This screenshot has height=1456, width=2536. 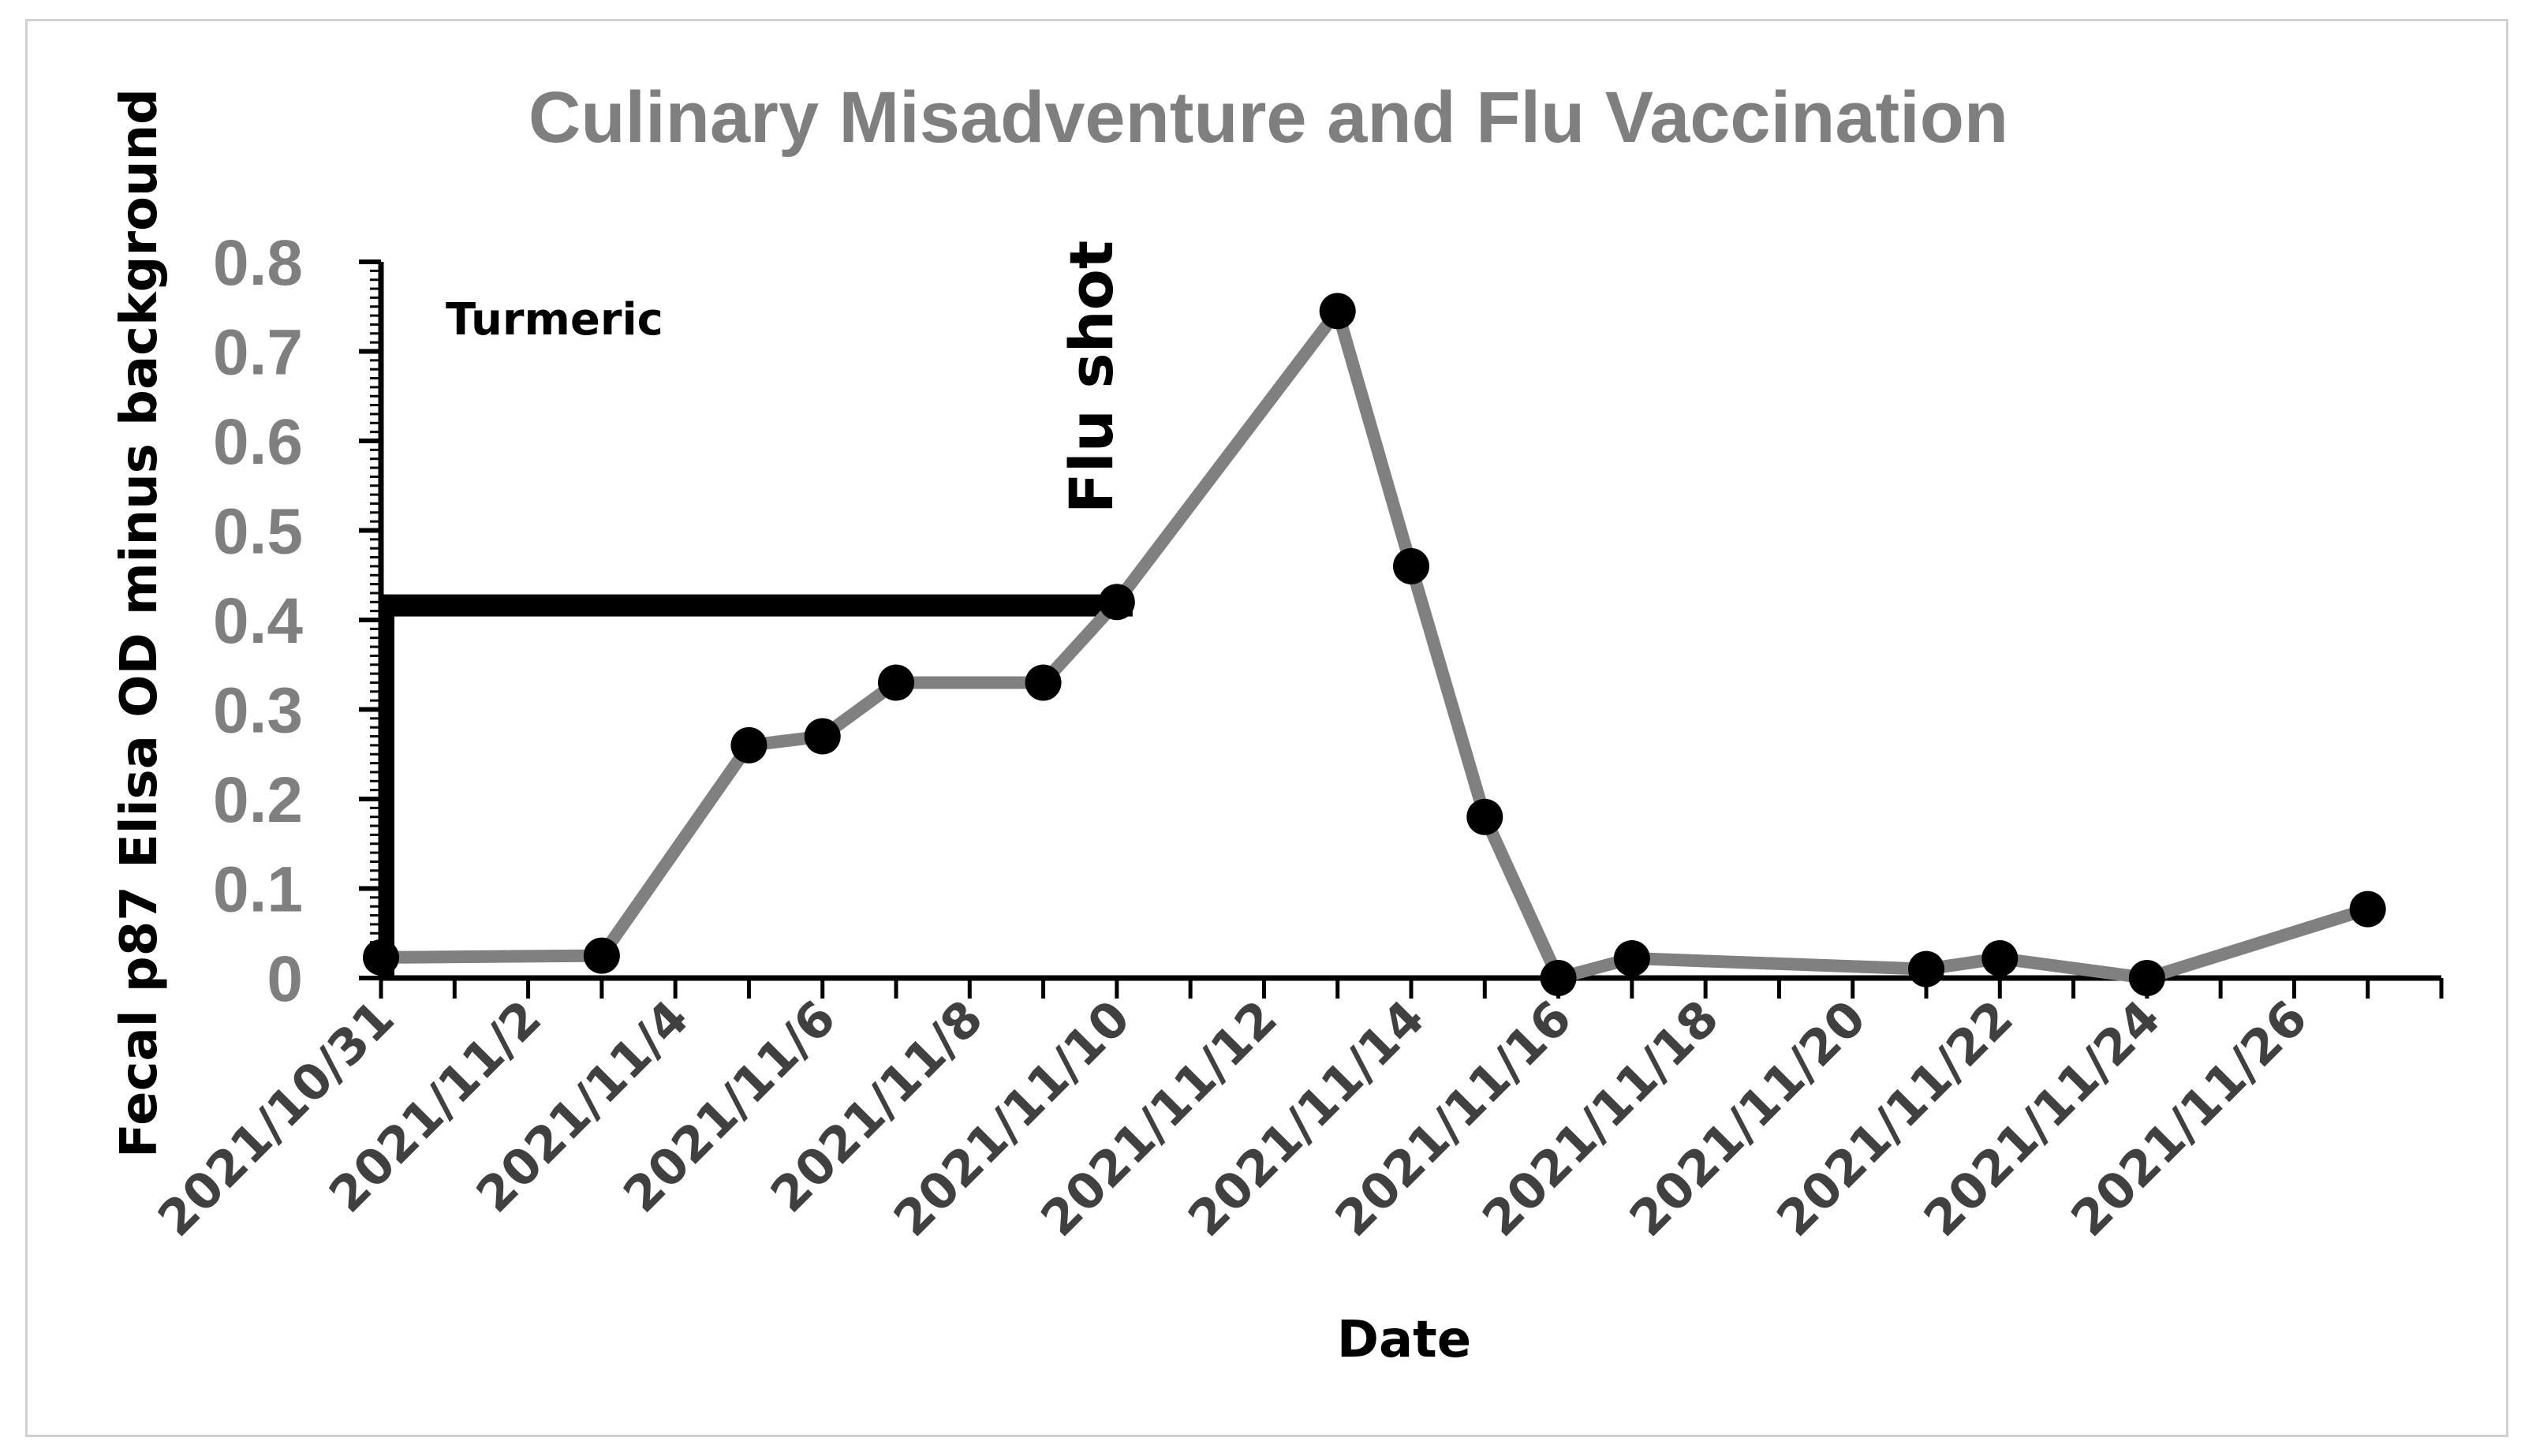 I want to click on y-tick-label: 0.2, so click(x=258, y=800).